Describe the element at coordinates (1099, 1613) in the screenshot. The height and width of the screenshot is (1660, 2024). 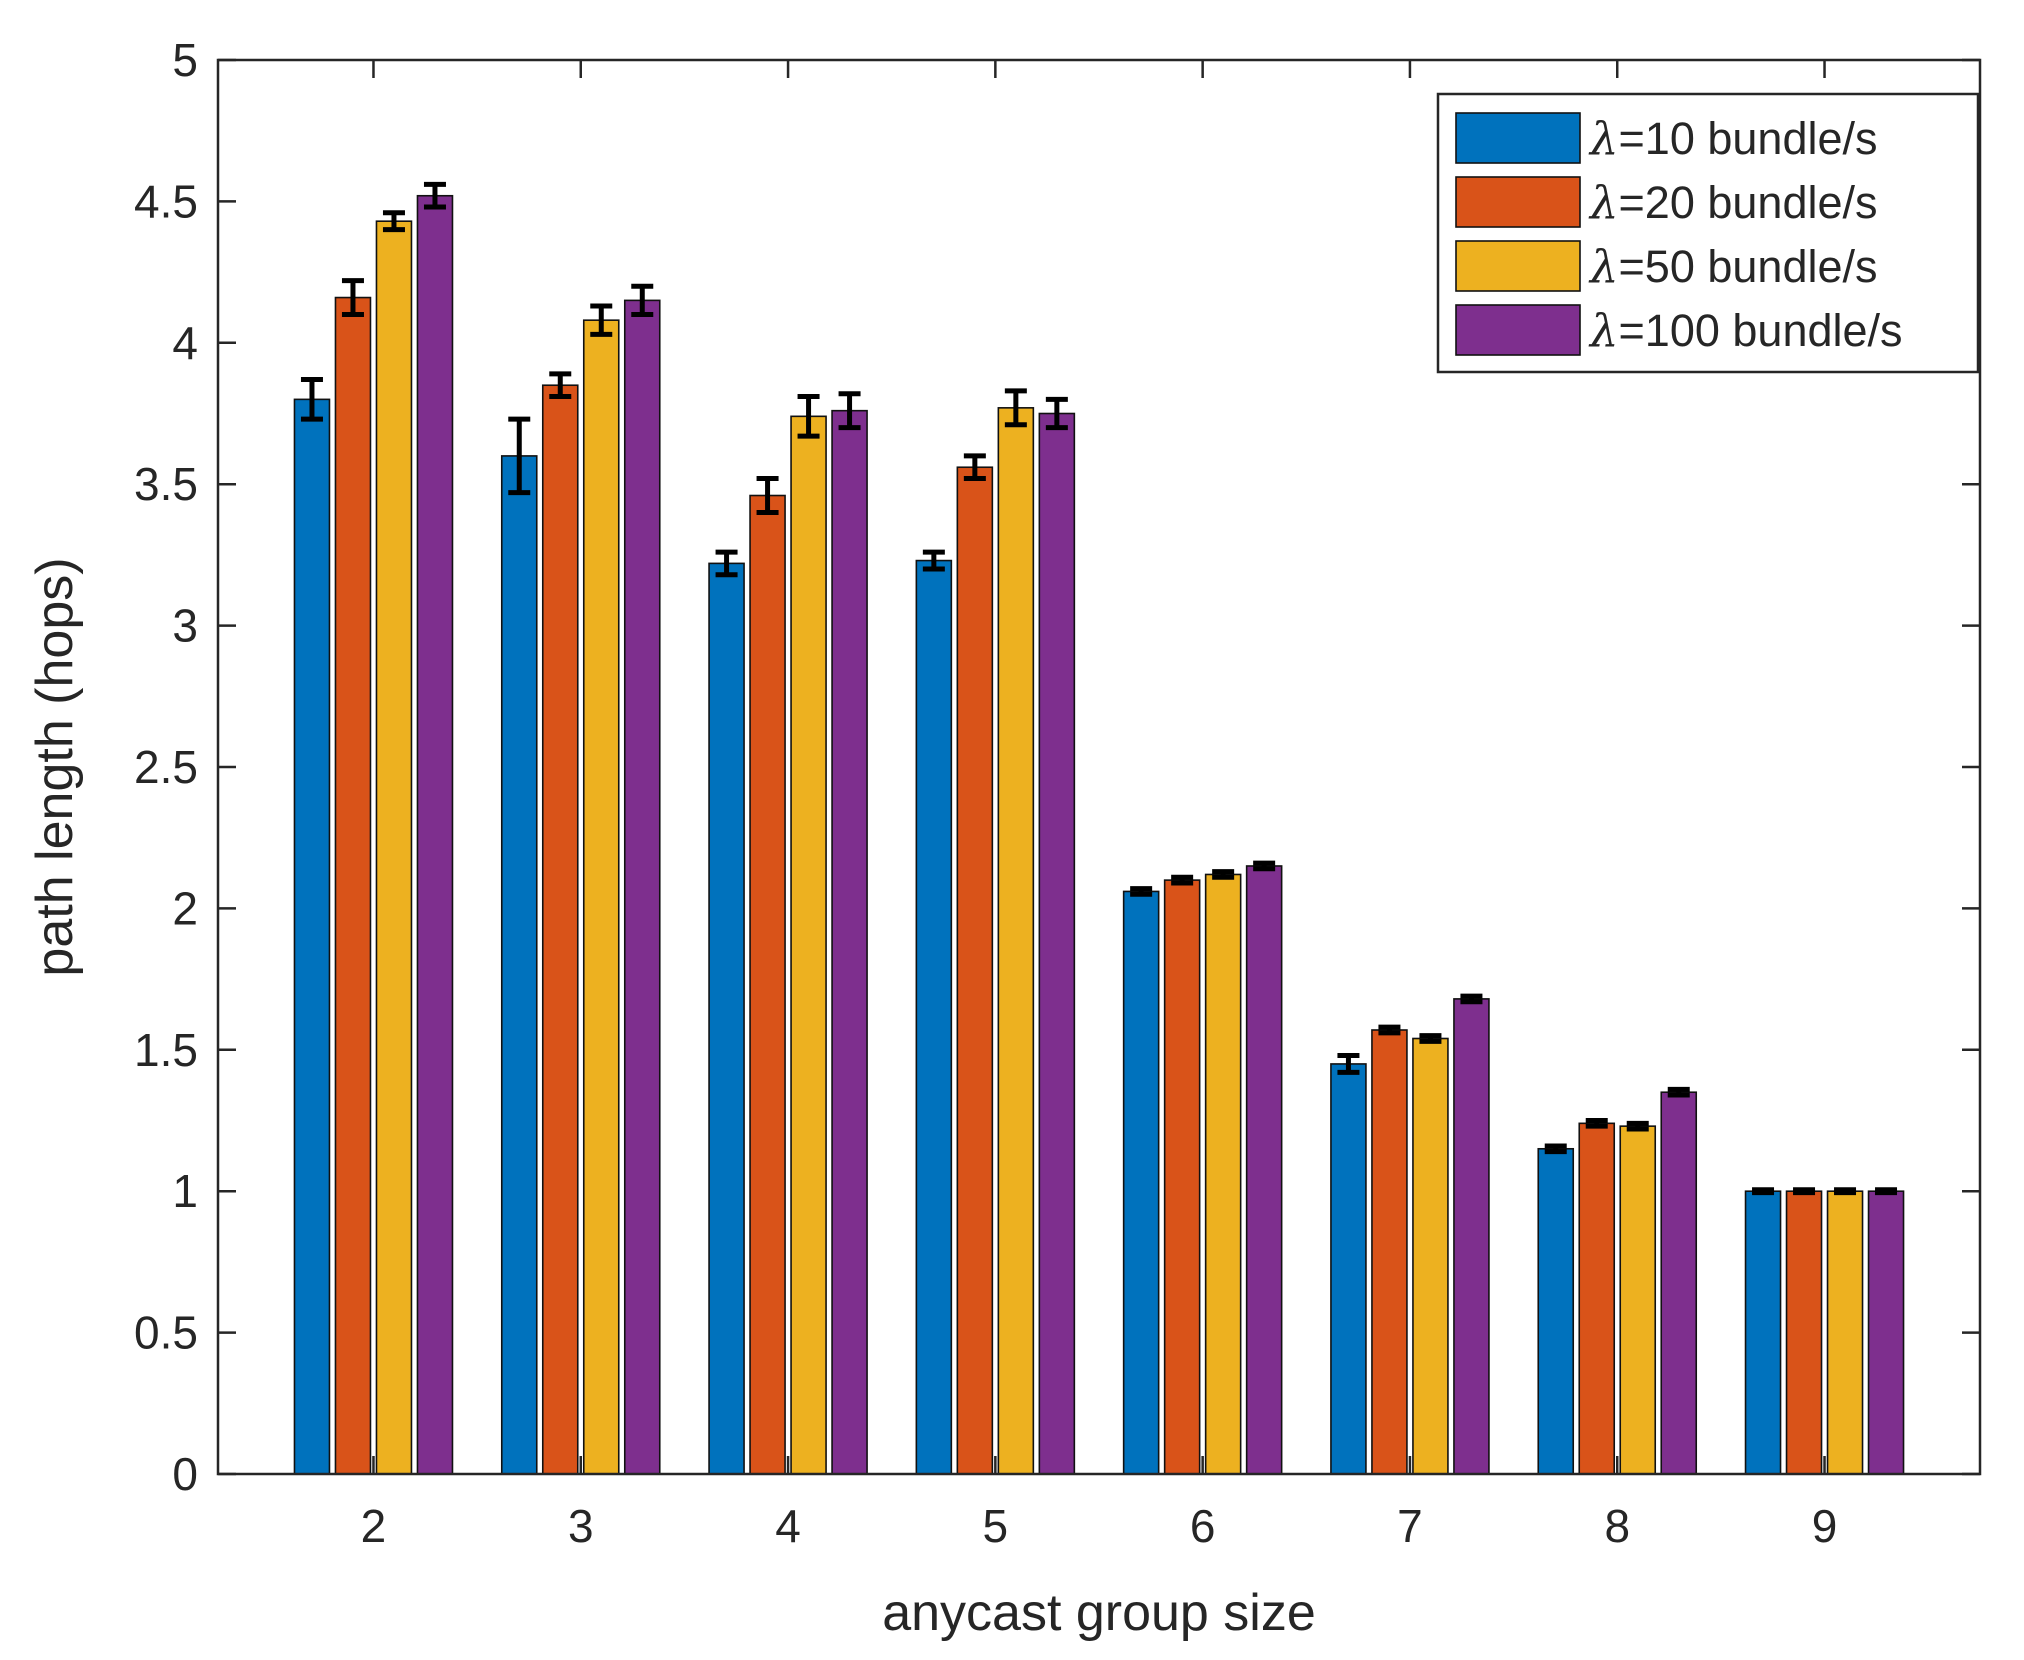
I see `x-axis-label: anycast group size` at that location.